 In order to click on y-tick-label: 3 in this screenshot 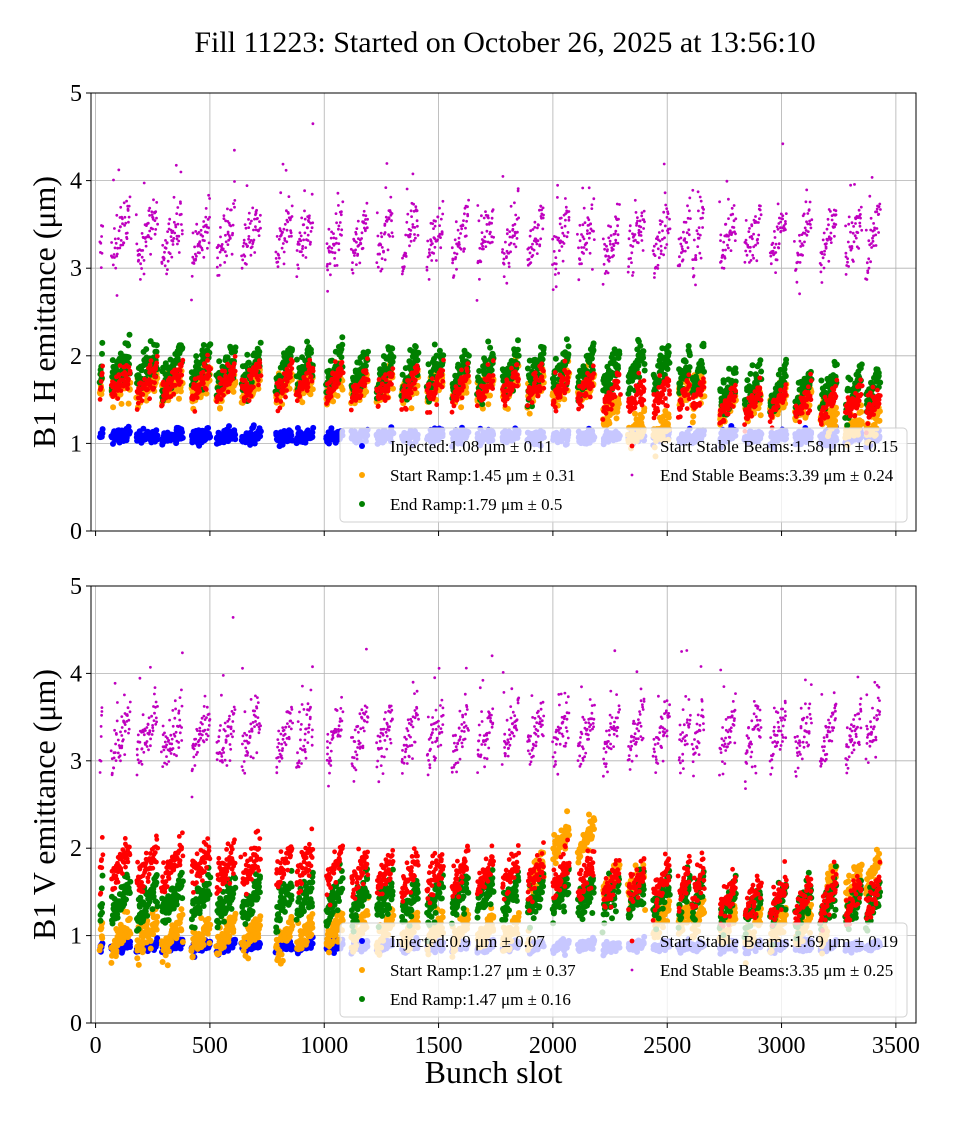, I will do `click(76, 269)`.